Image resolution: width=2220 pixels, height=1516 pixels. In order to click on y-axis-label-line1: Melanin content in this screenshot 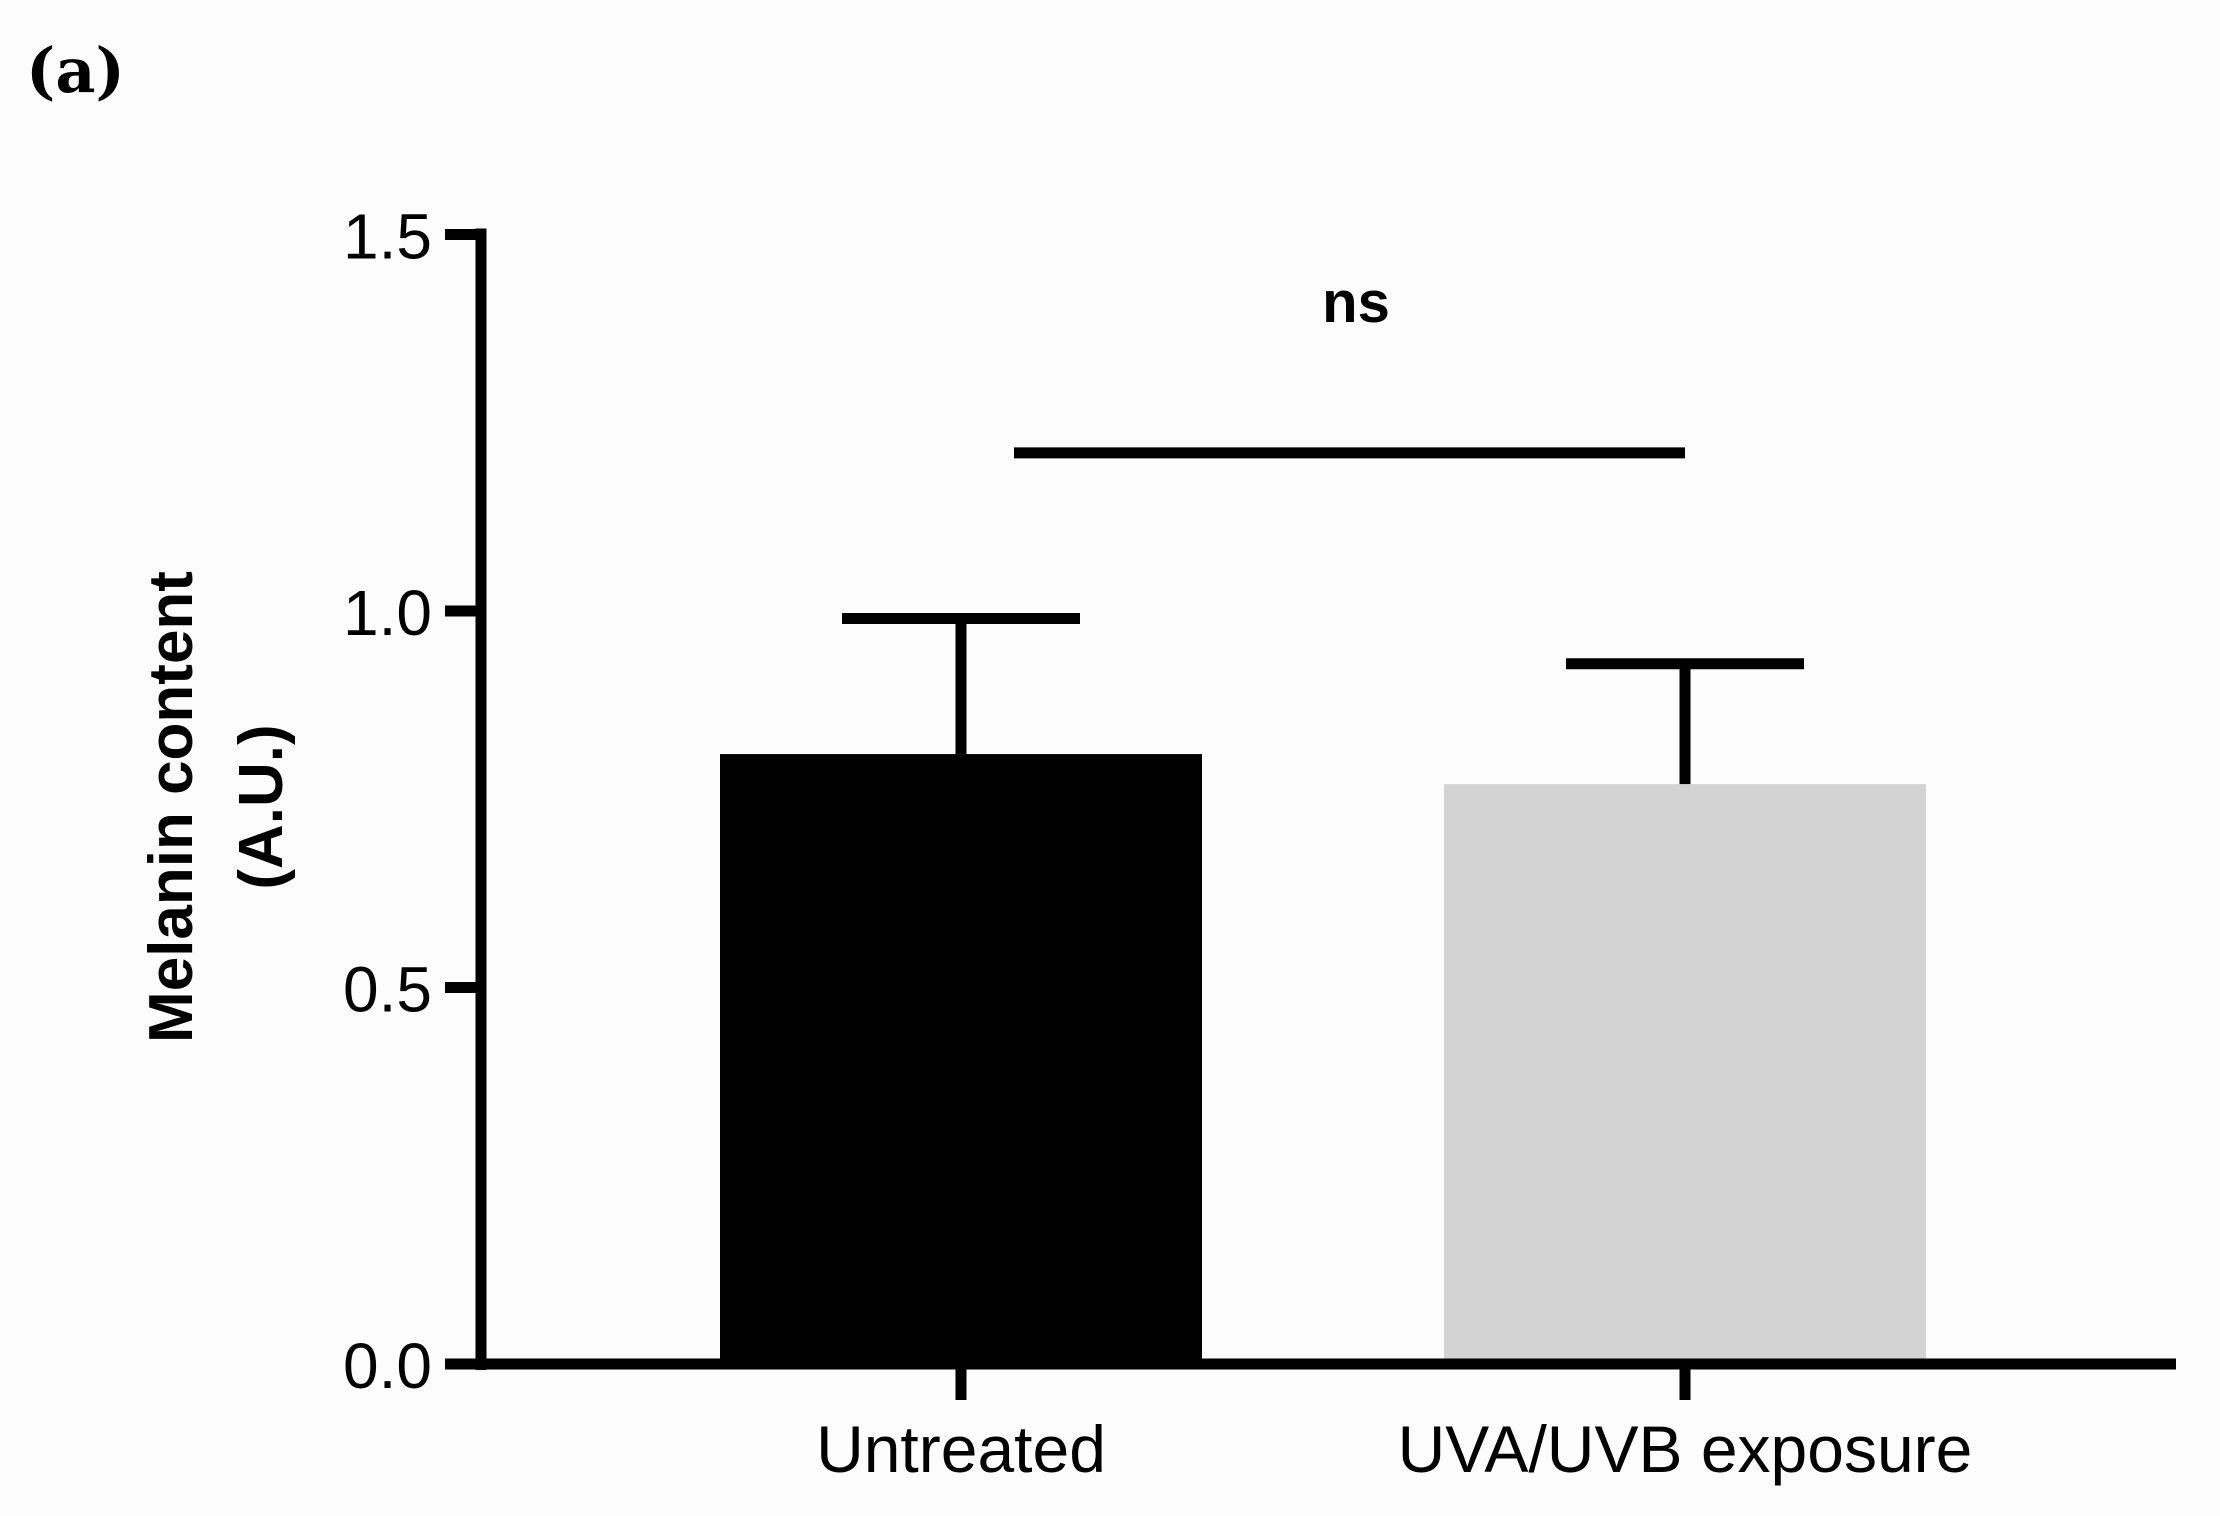, I will do `click(171, 807)`.